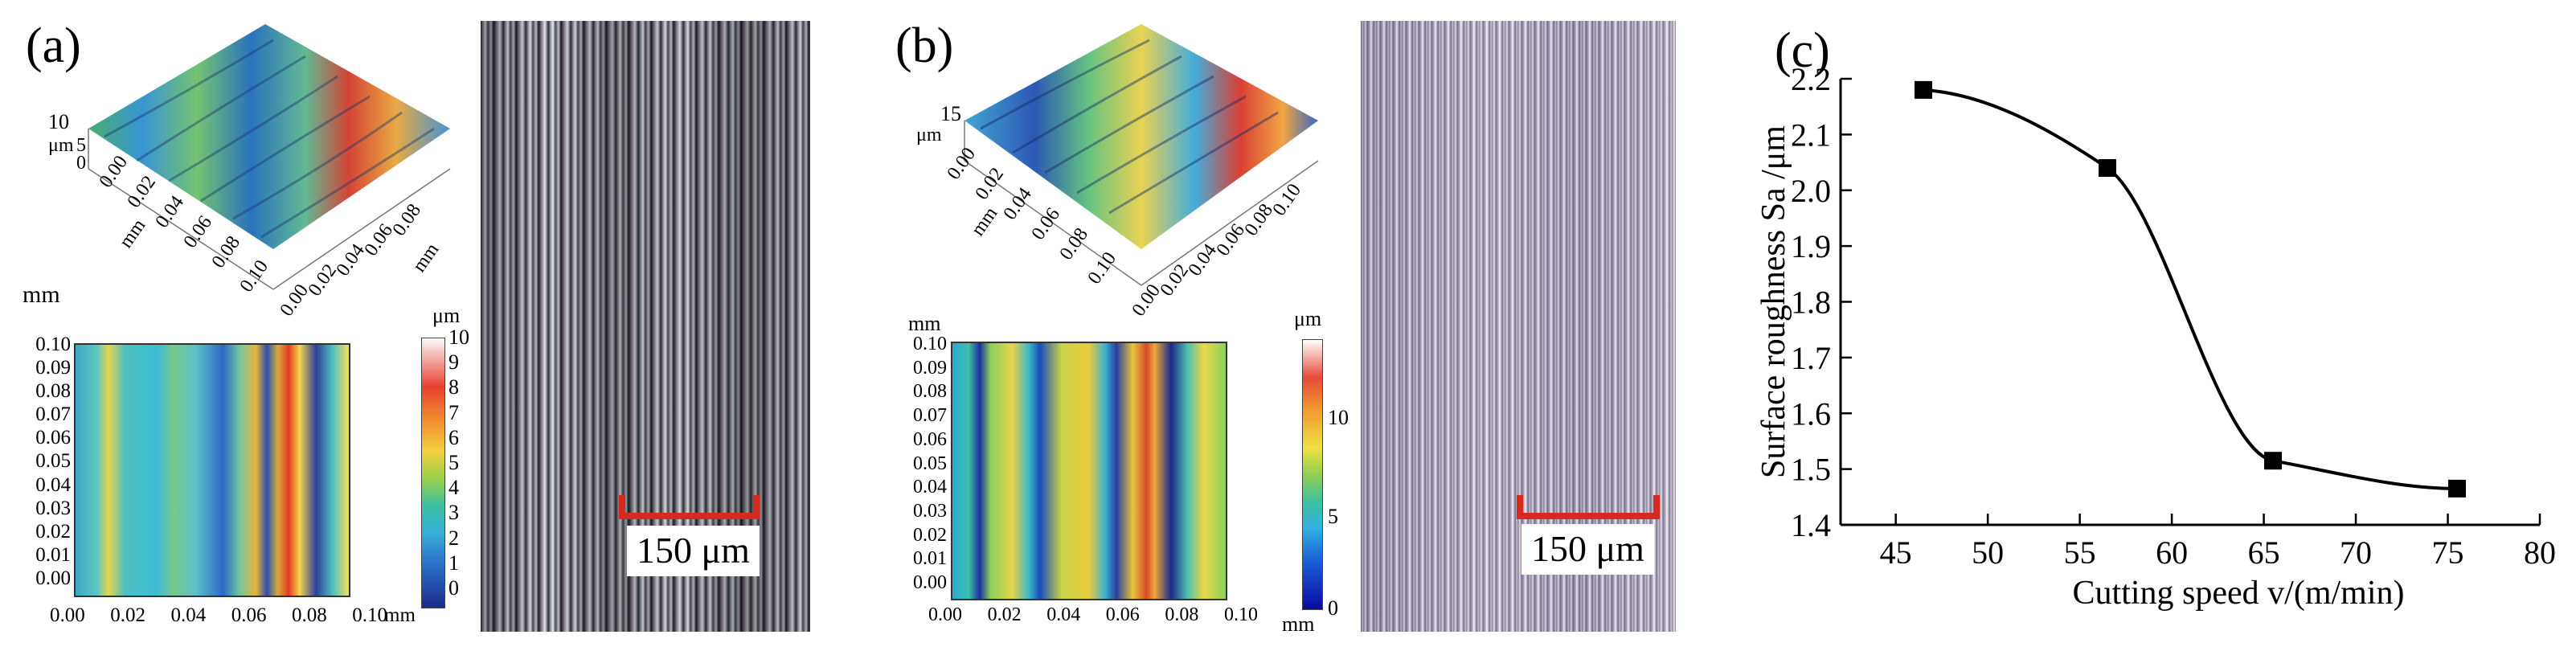 This screenshot has width=2576, height=647. I want to click on contour-a-y-tick: 0.10, so click(53, 344).